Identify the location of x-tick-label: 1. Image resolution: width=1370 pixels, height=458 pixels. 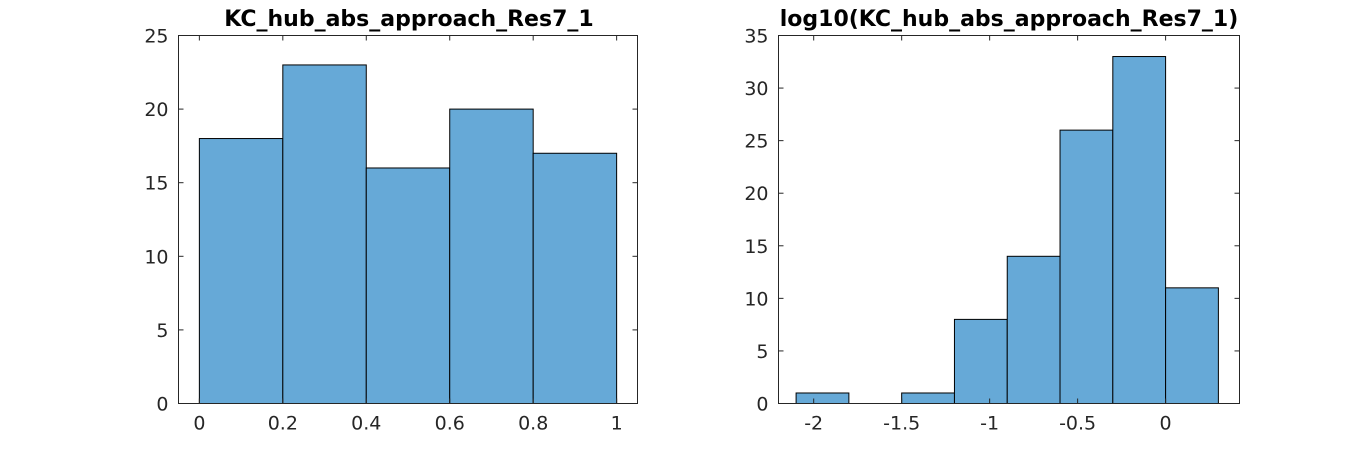
(617, 424).